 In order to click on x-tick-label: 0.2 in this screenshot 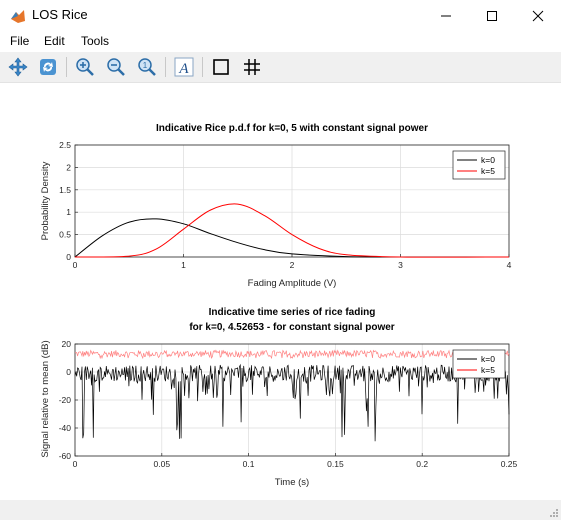, I will do `click(422, 464)`.